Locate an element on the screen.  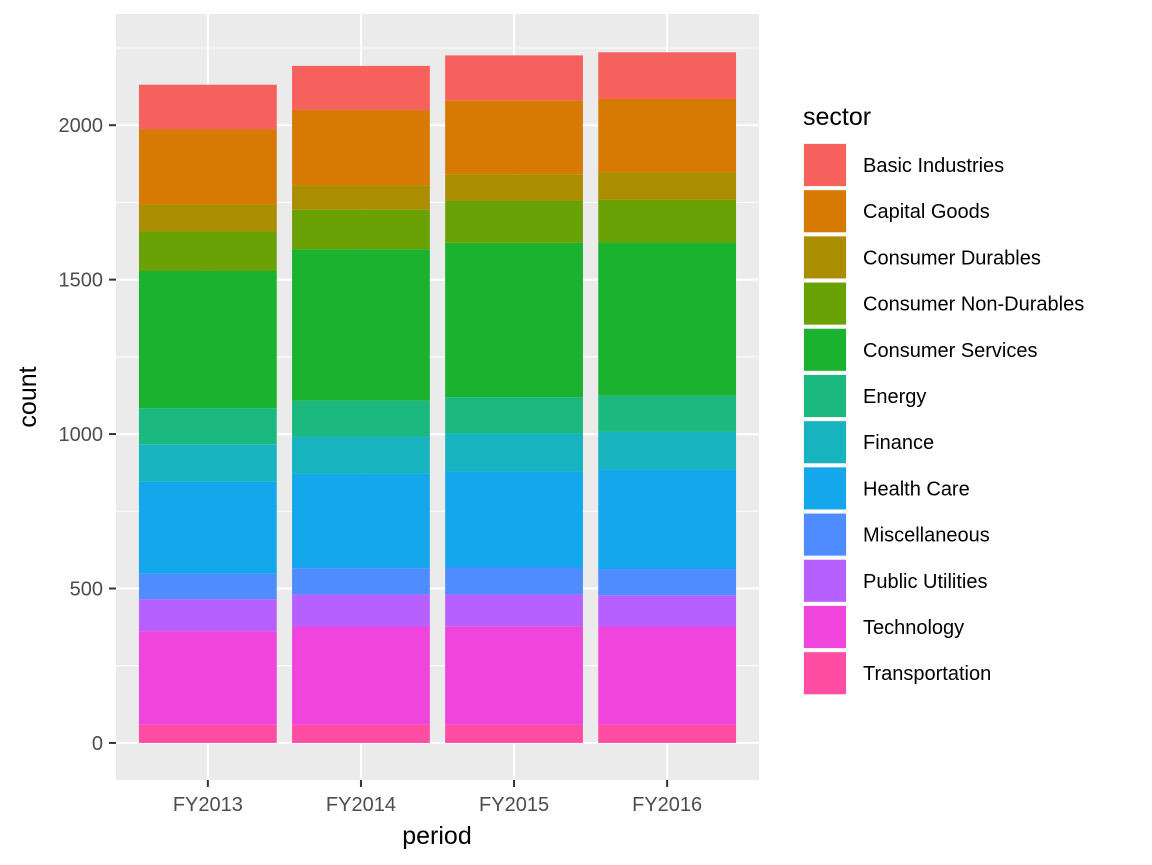
y-tick-label: 1500 is located at coordinates (81, 281).